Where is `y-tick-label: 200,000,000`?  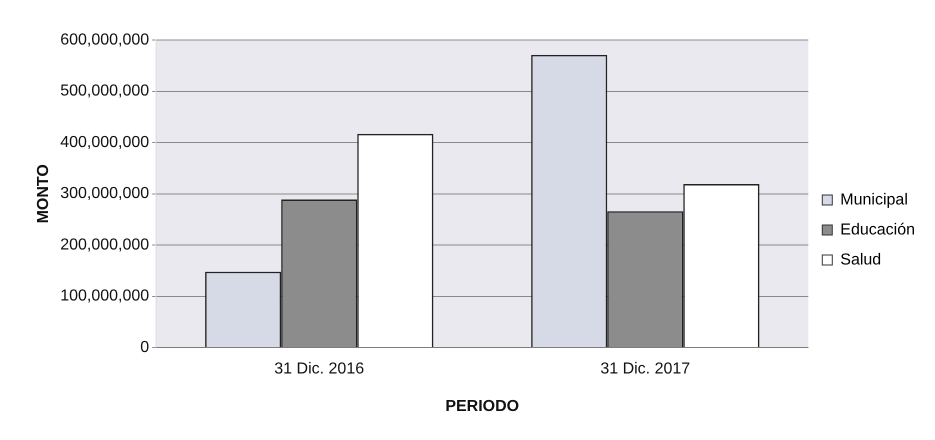
y-tick-label: 200,000,000 is located at coordinates (105, 245).